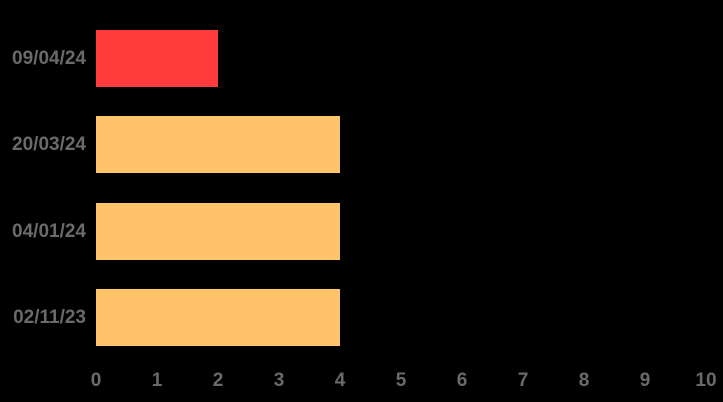  I want to click on x-axis-tick-label: 2, so click(218, 380).